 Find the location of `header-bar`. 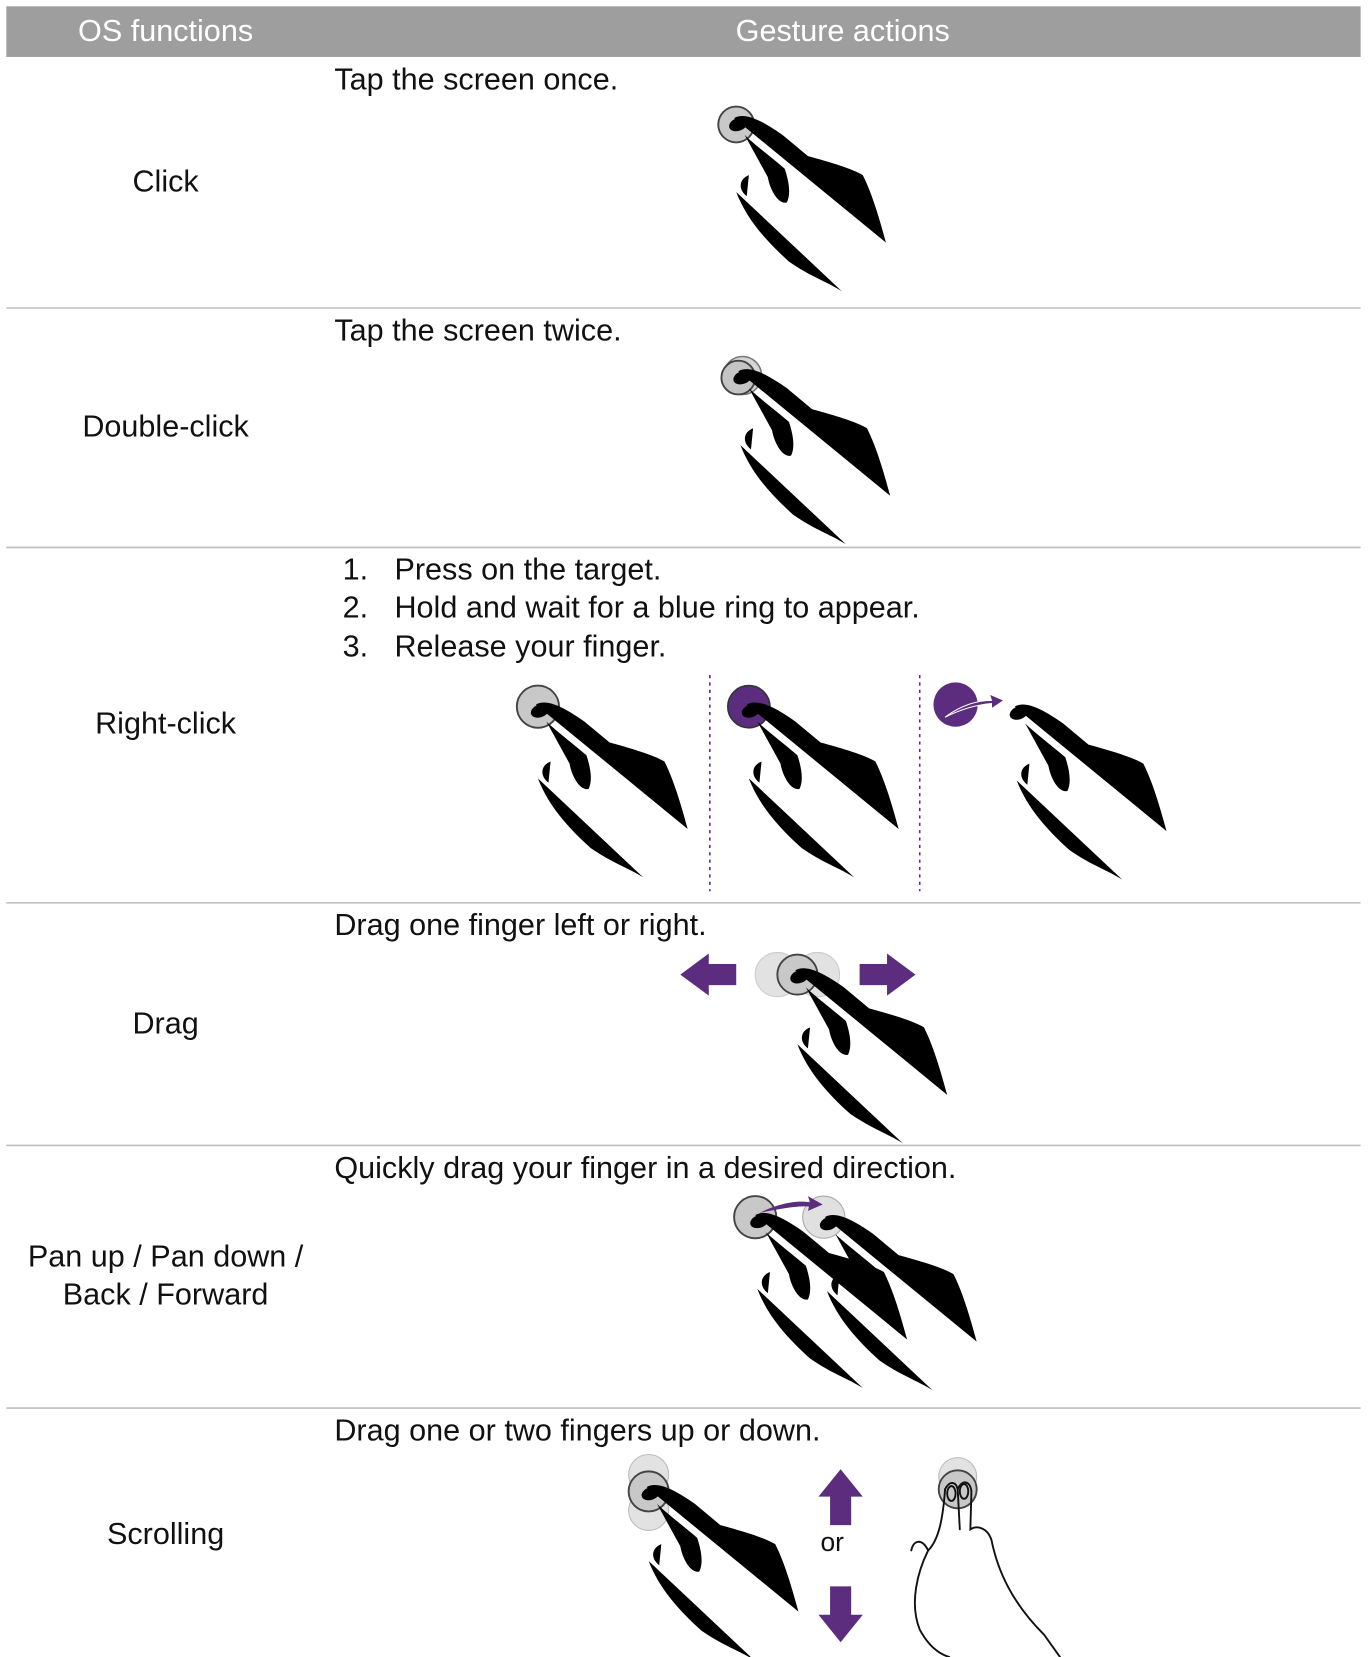

header-bar is located at coordinates (683, 31).